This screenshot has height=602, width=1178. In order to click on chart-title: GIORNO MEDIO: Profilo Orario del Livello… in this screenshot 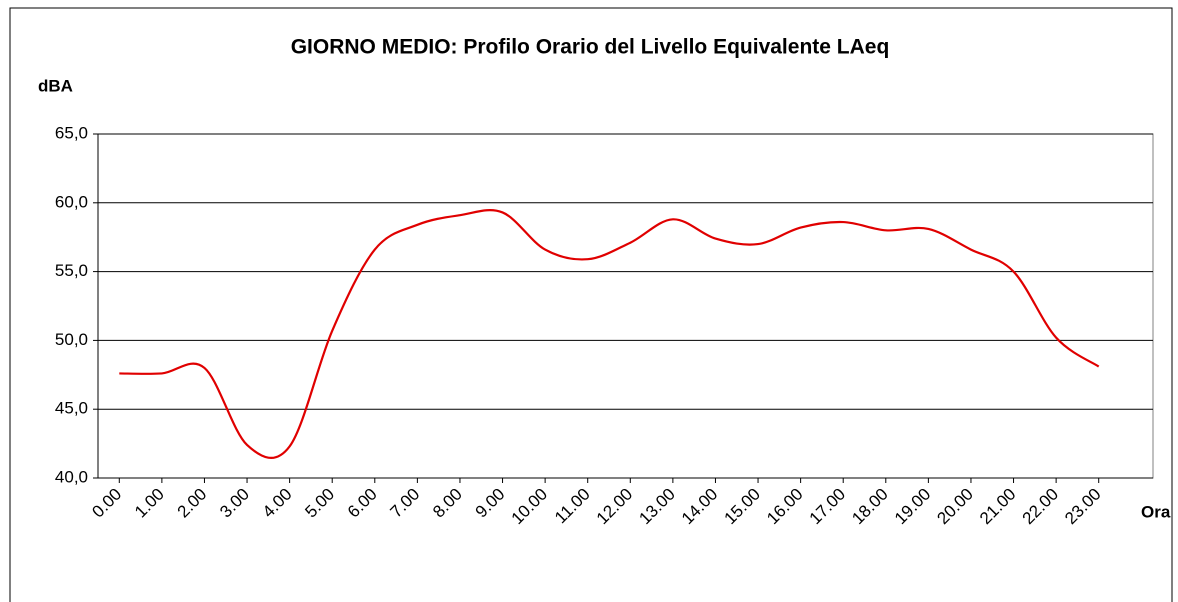, I will do `click(590, 47)`.